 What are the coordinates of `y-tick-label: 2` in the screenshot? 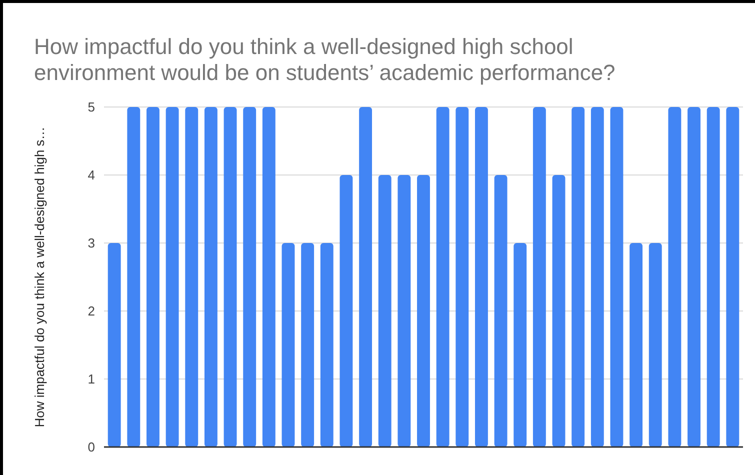 It's located at (91, 311).